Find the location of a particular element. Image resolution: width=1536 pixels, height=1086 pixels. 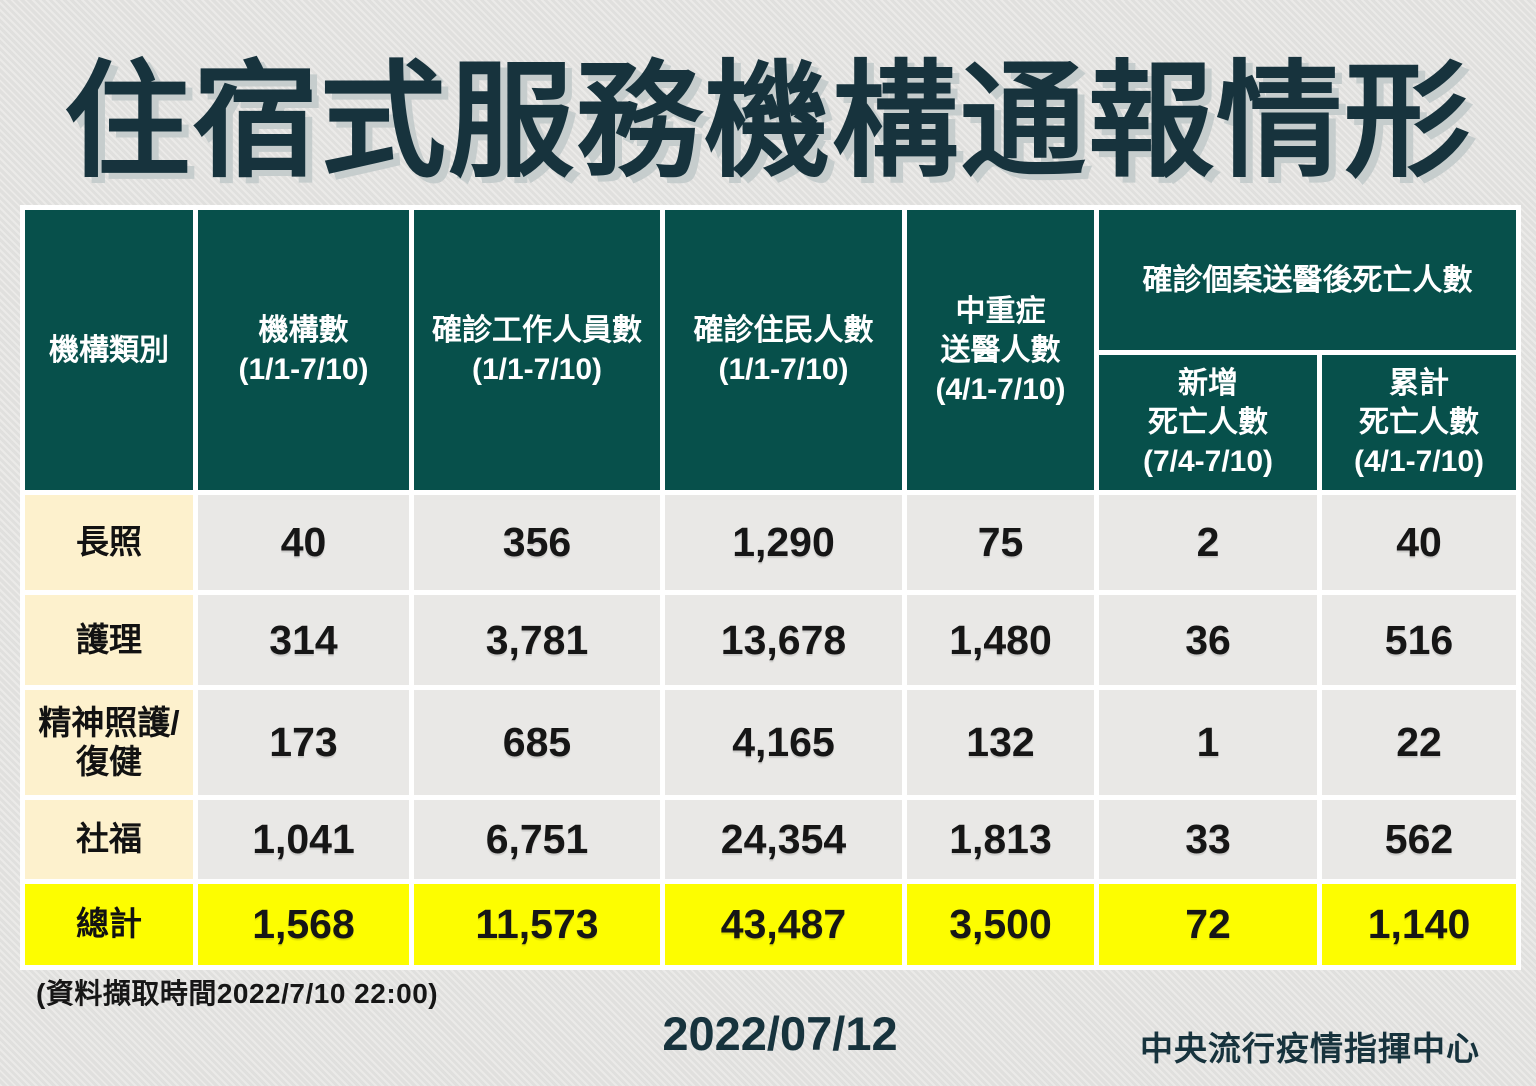

header-residents-label: 確診住民人數 is located at coordinates (783, 330).